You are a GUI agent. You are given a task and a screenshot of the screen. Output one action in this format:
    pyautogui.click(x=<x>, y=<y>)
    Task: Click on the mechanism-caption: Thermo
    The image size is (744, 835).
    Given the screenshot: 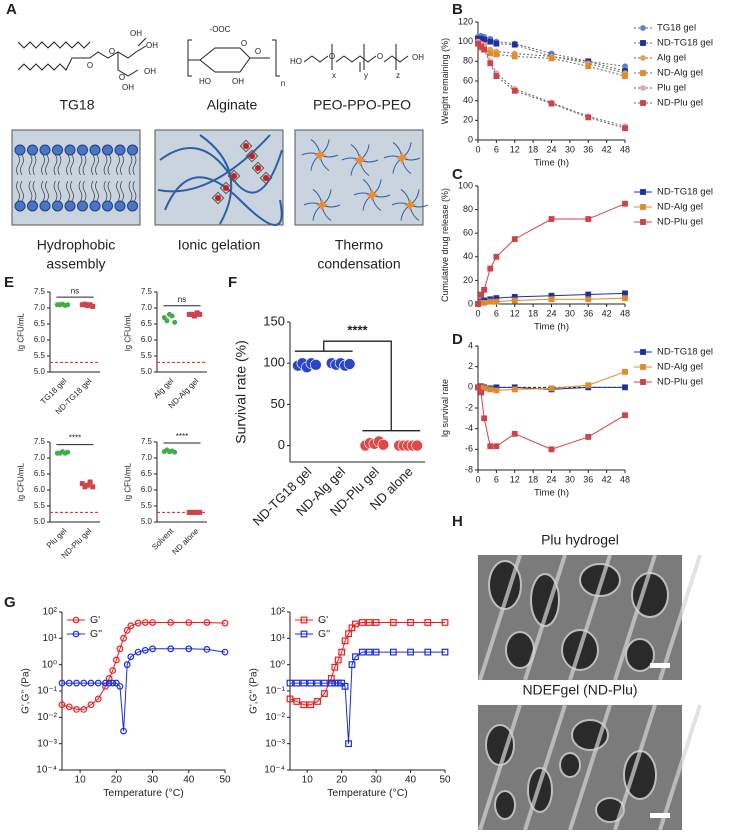 What is the action you would take?
    pyautogui.click(x=359, y=245)
    